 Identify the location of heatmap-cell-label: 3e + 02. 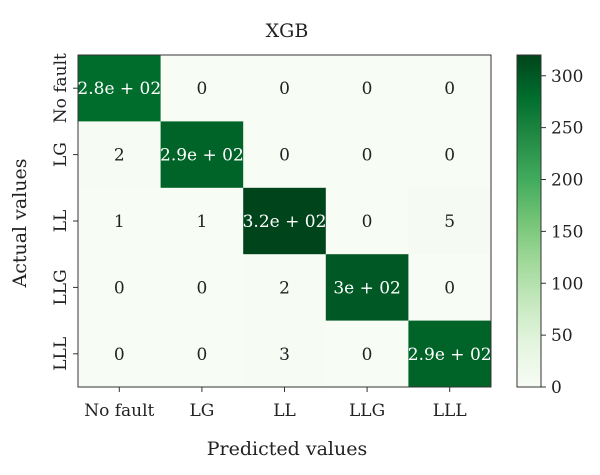
(367, 288).